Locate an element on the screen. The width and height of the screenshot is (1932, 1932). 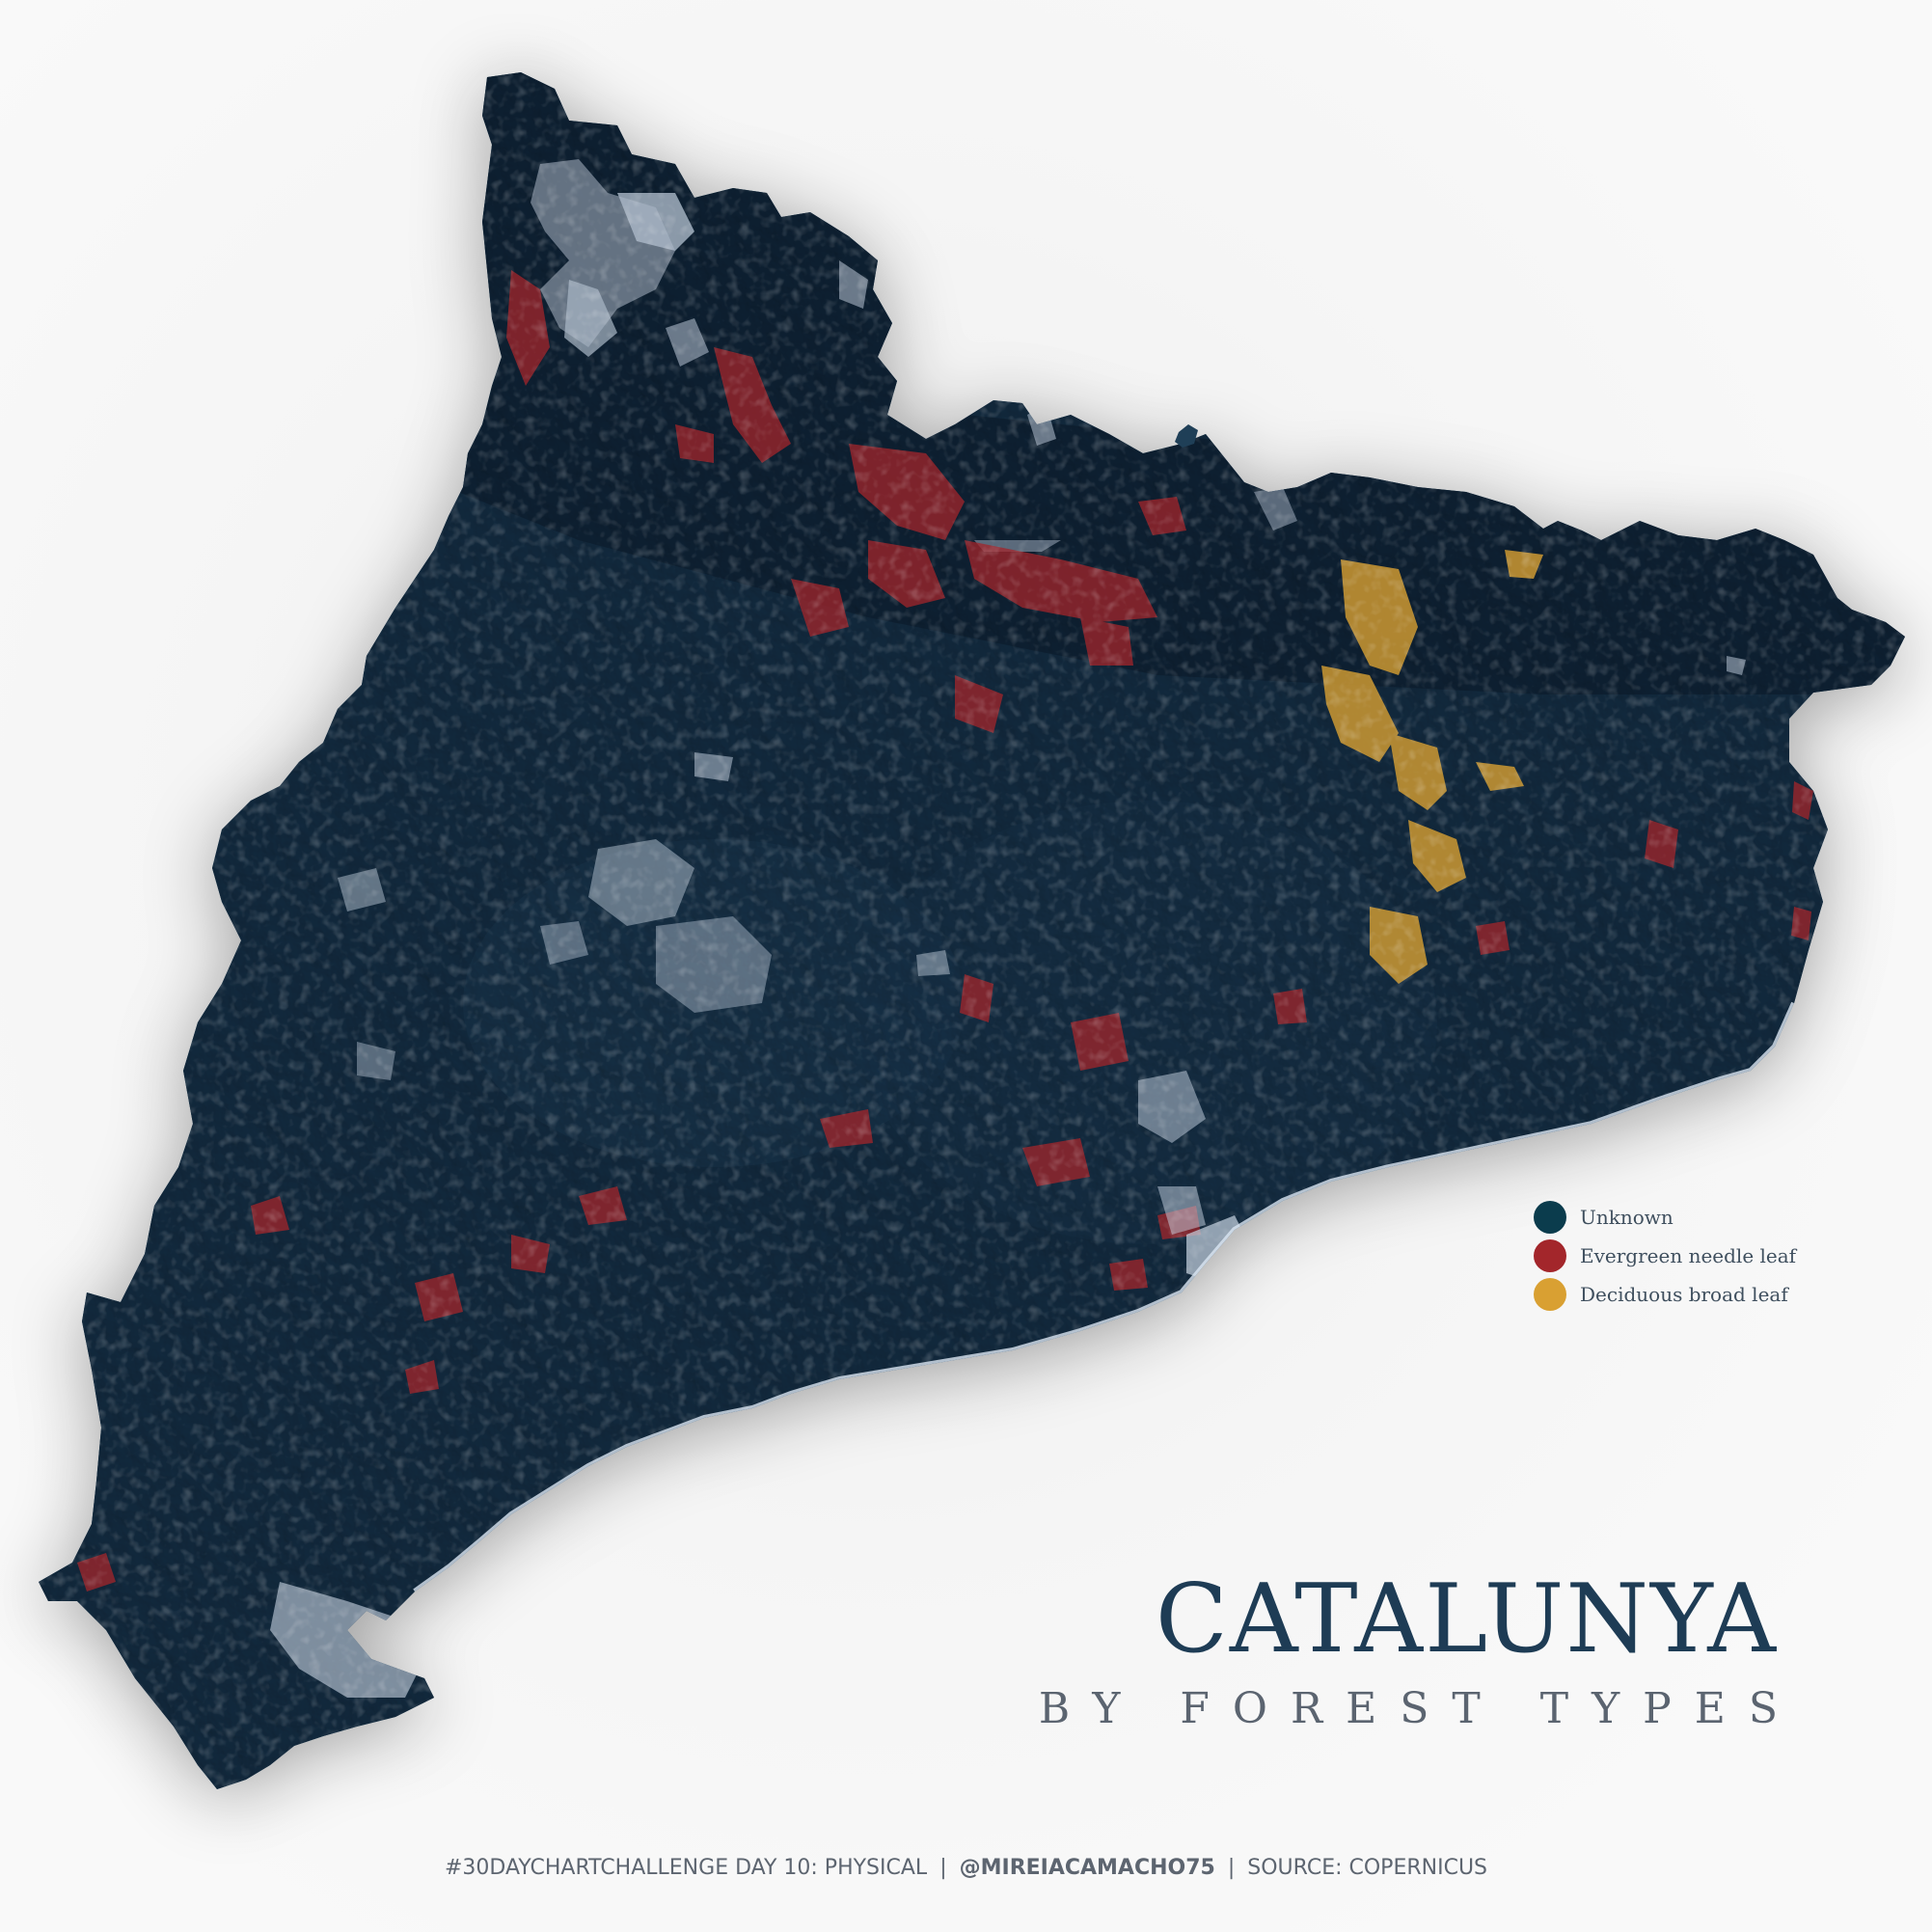
legend-label-evergreen: Evergreen needle leaf is located at coordinates (1688, 1255).